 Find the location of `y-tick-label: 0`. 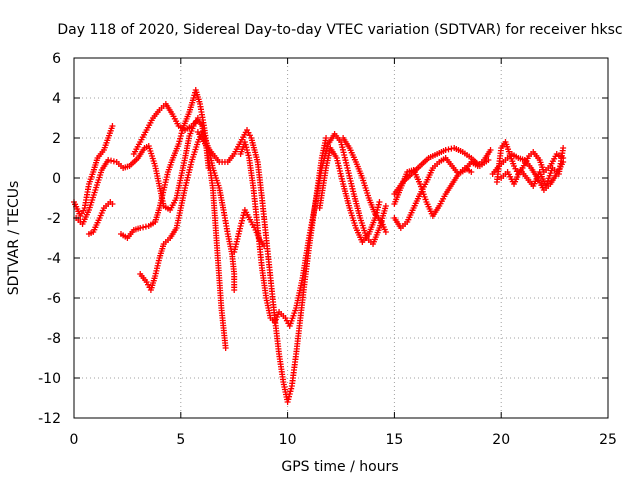

y-tick-label: 0 is located at coordinates (56, 179).